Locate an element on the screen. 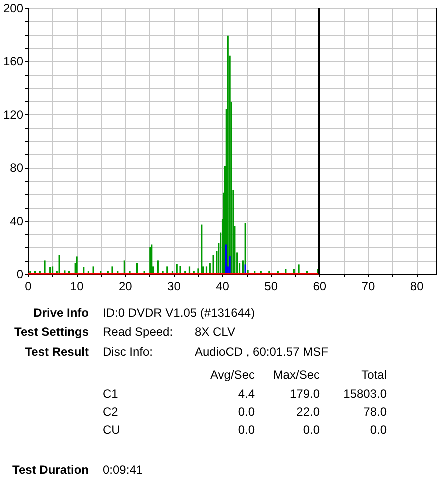  text: 4.4 is located at coordinates (246, 394).